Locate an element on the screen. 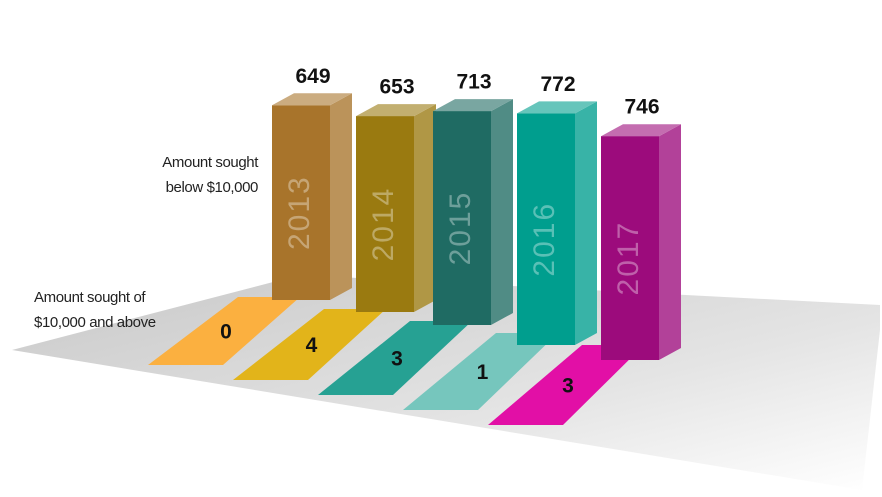  legend-label: Amount sought below $10,000 is located at coordinates (210, 175).